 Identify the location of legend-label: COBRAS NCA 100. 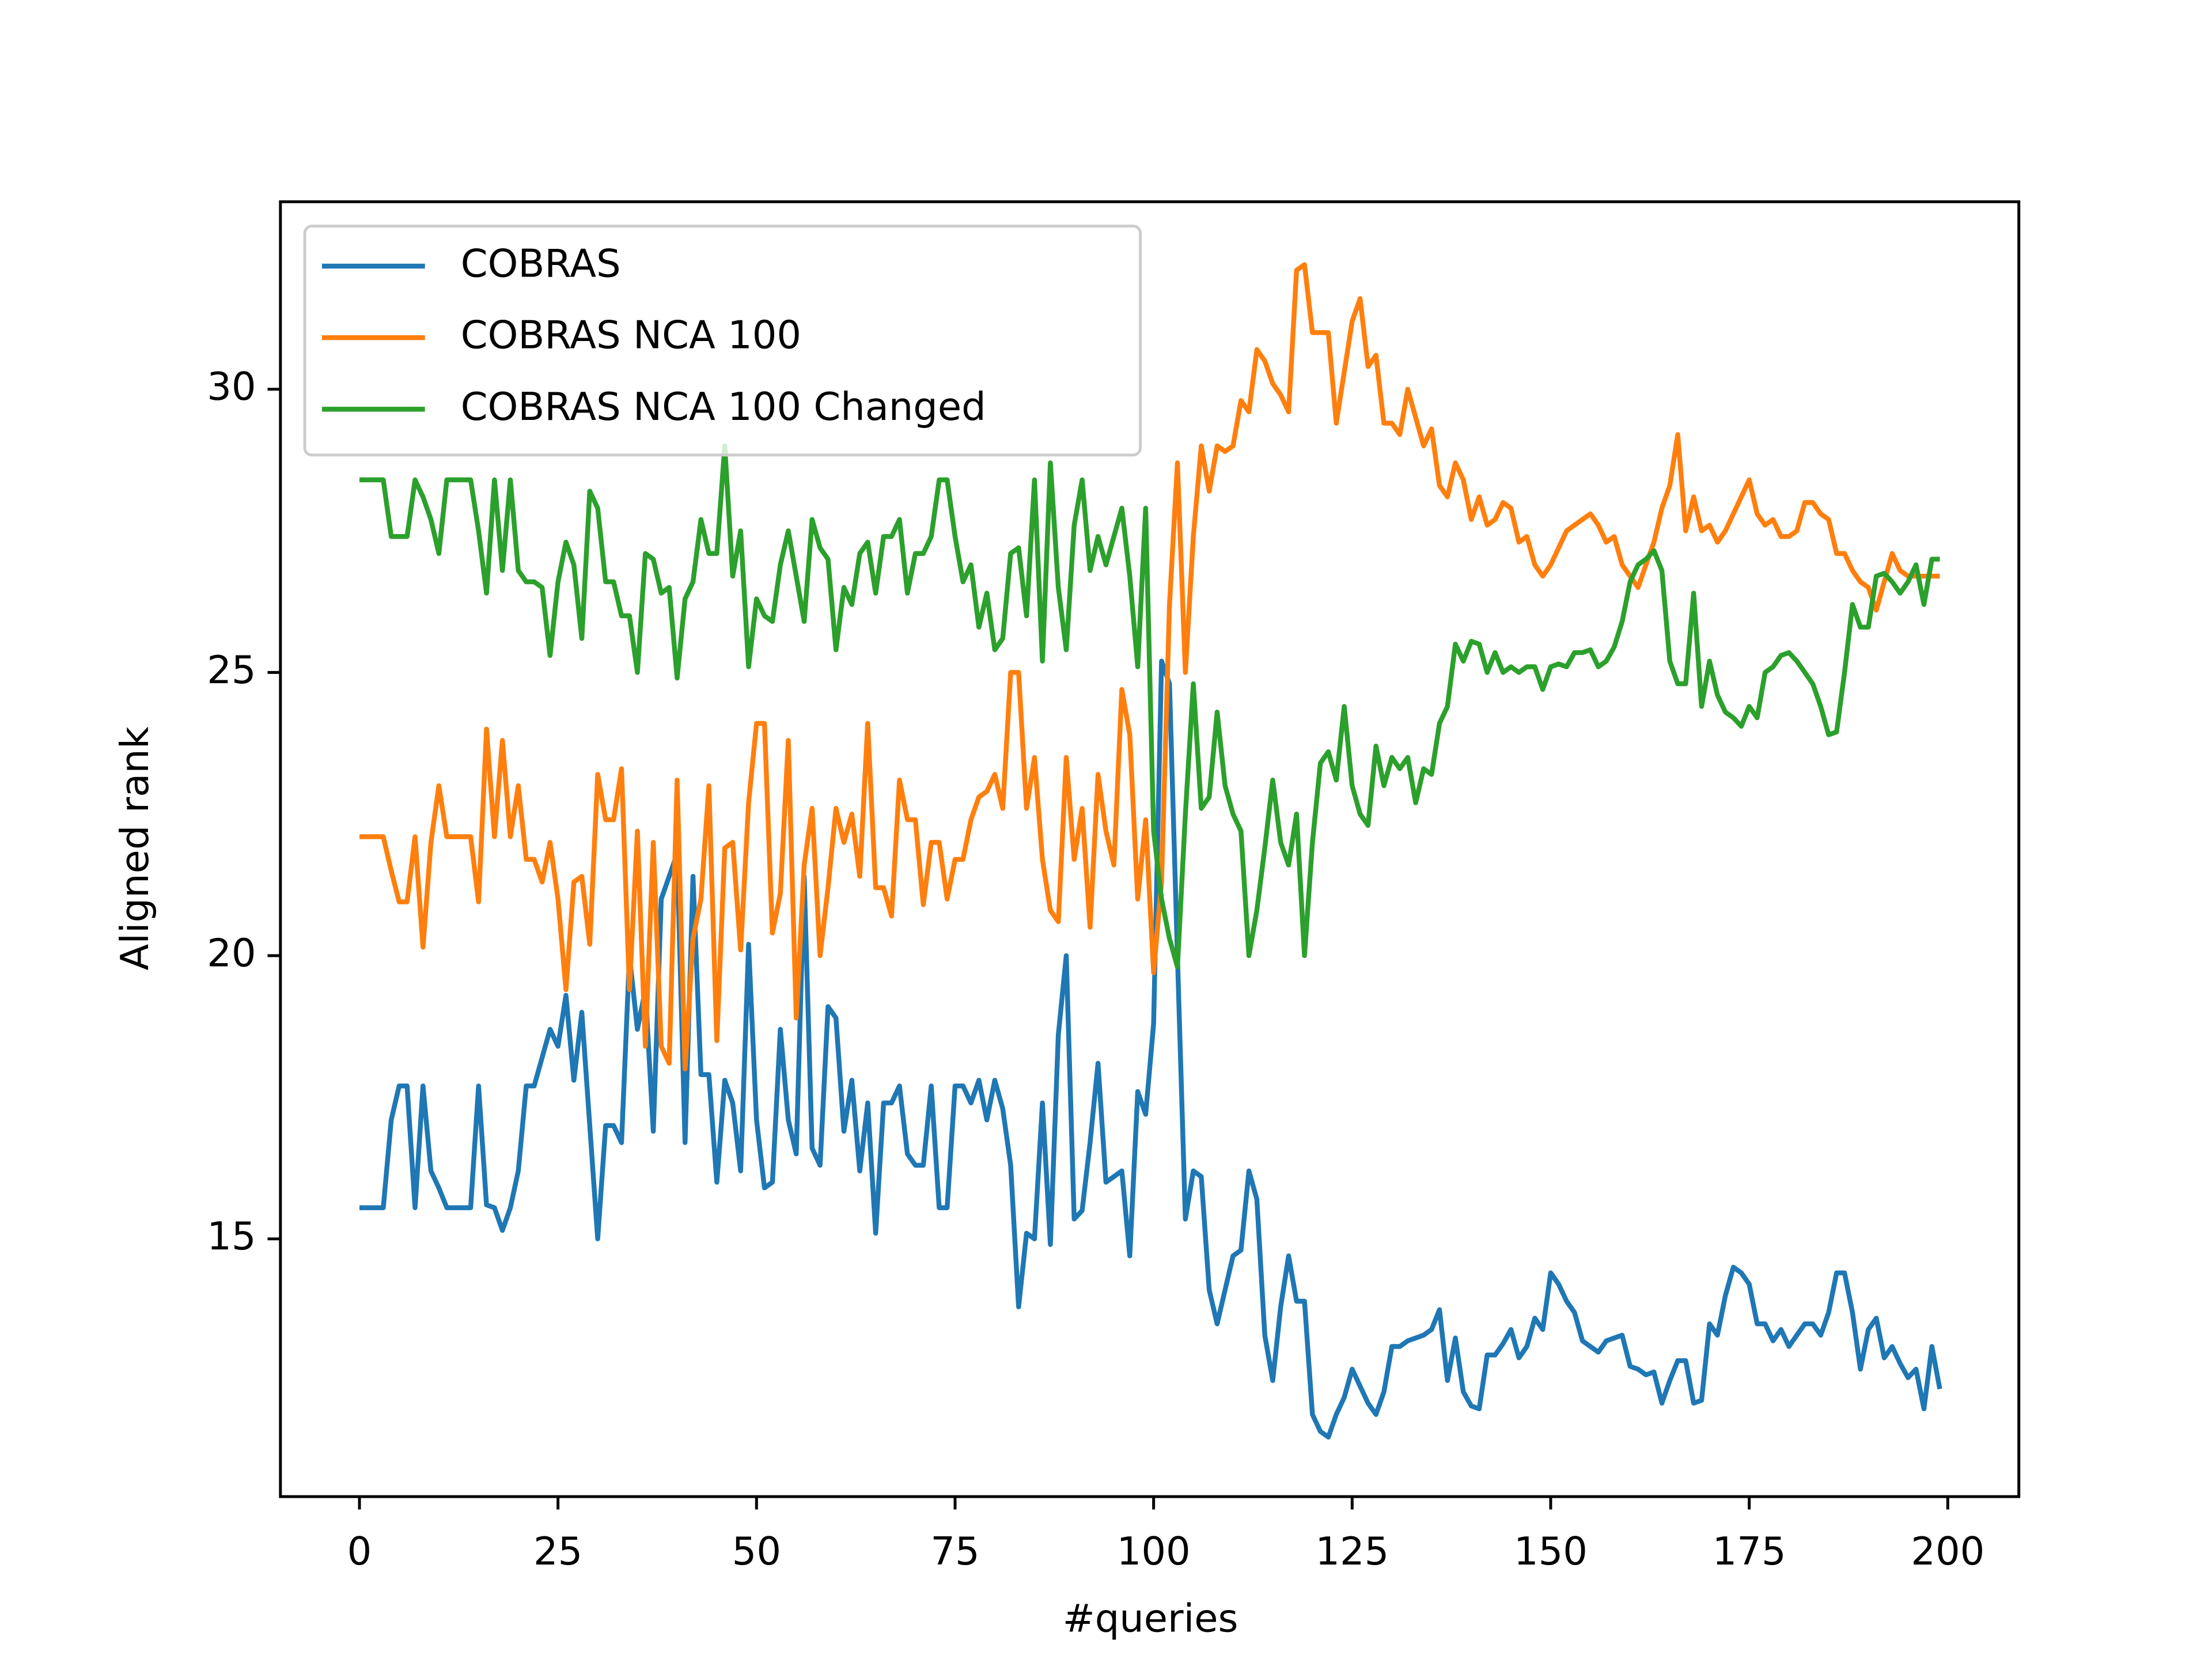
(631, 335).